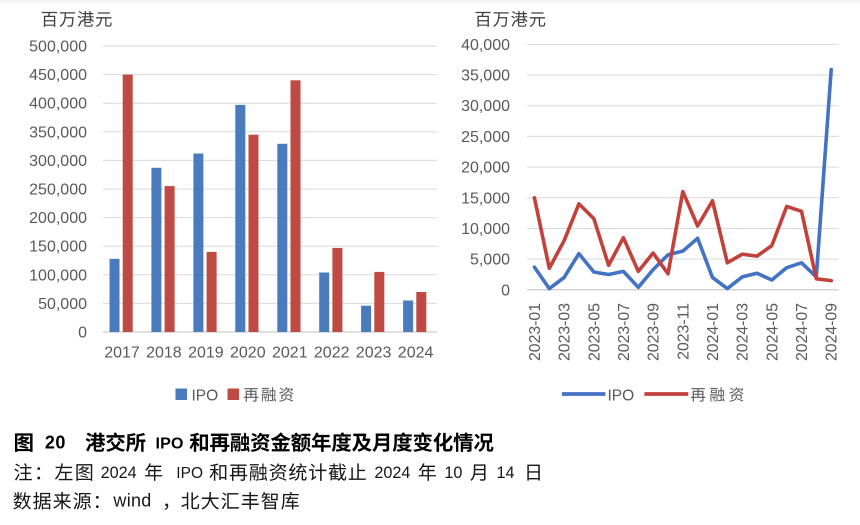 The image size is (860, 525). Describe the element at coordinates (332, 353) in the screenshot. I see `svg-text: 2022` at that location.